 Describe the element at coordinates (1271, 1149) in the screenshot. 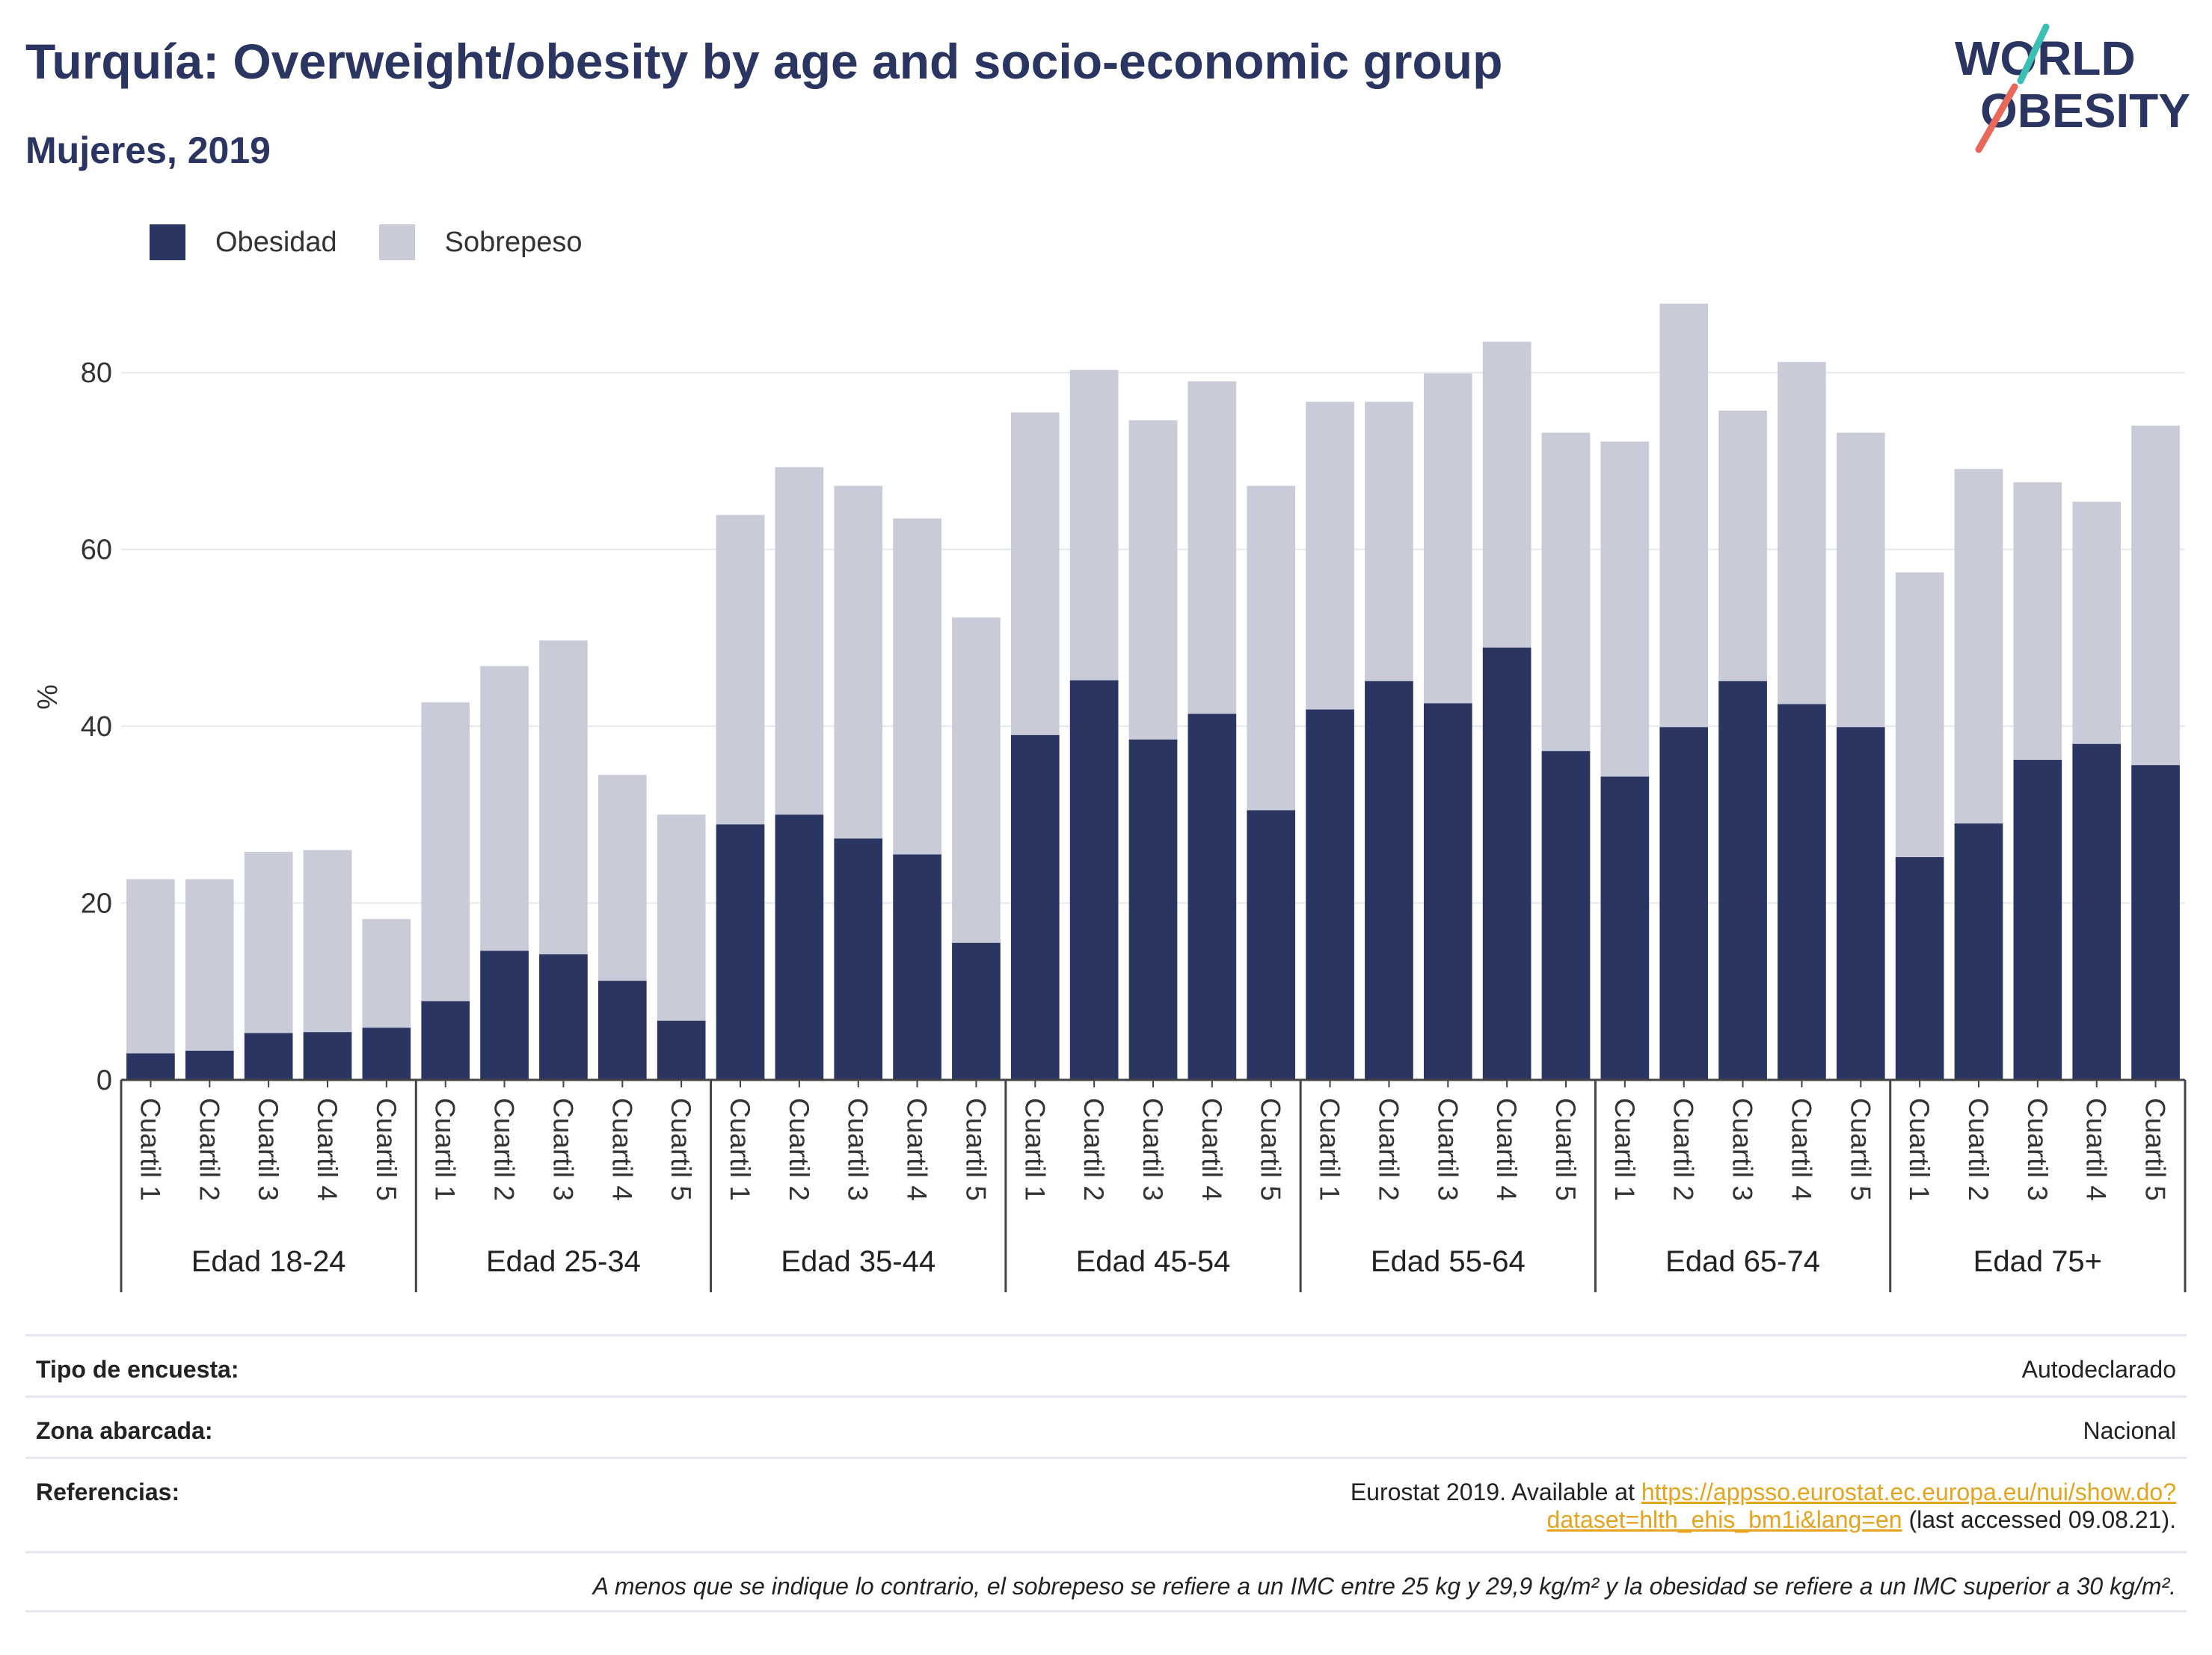

I see `x-tick-label: Cuartil 5` at that location.